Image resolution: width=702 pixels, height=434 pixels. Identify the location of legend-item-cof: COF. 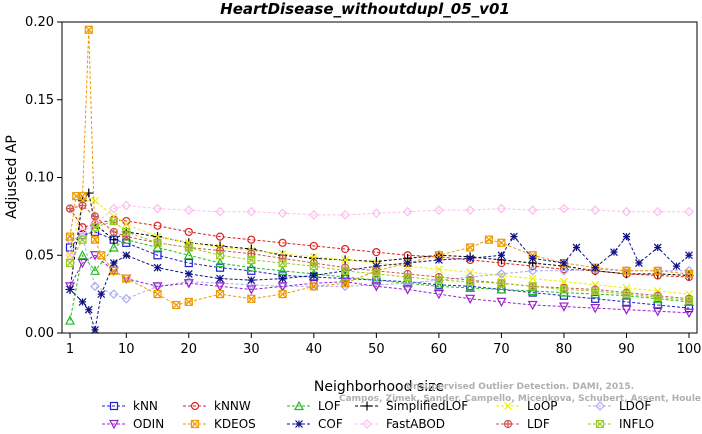
(315, 424).